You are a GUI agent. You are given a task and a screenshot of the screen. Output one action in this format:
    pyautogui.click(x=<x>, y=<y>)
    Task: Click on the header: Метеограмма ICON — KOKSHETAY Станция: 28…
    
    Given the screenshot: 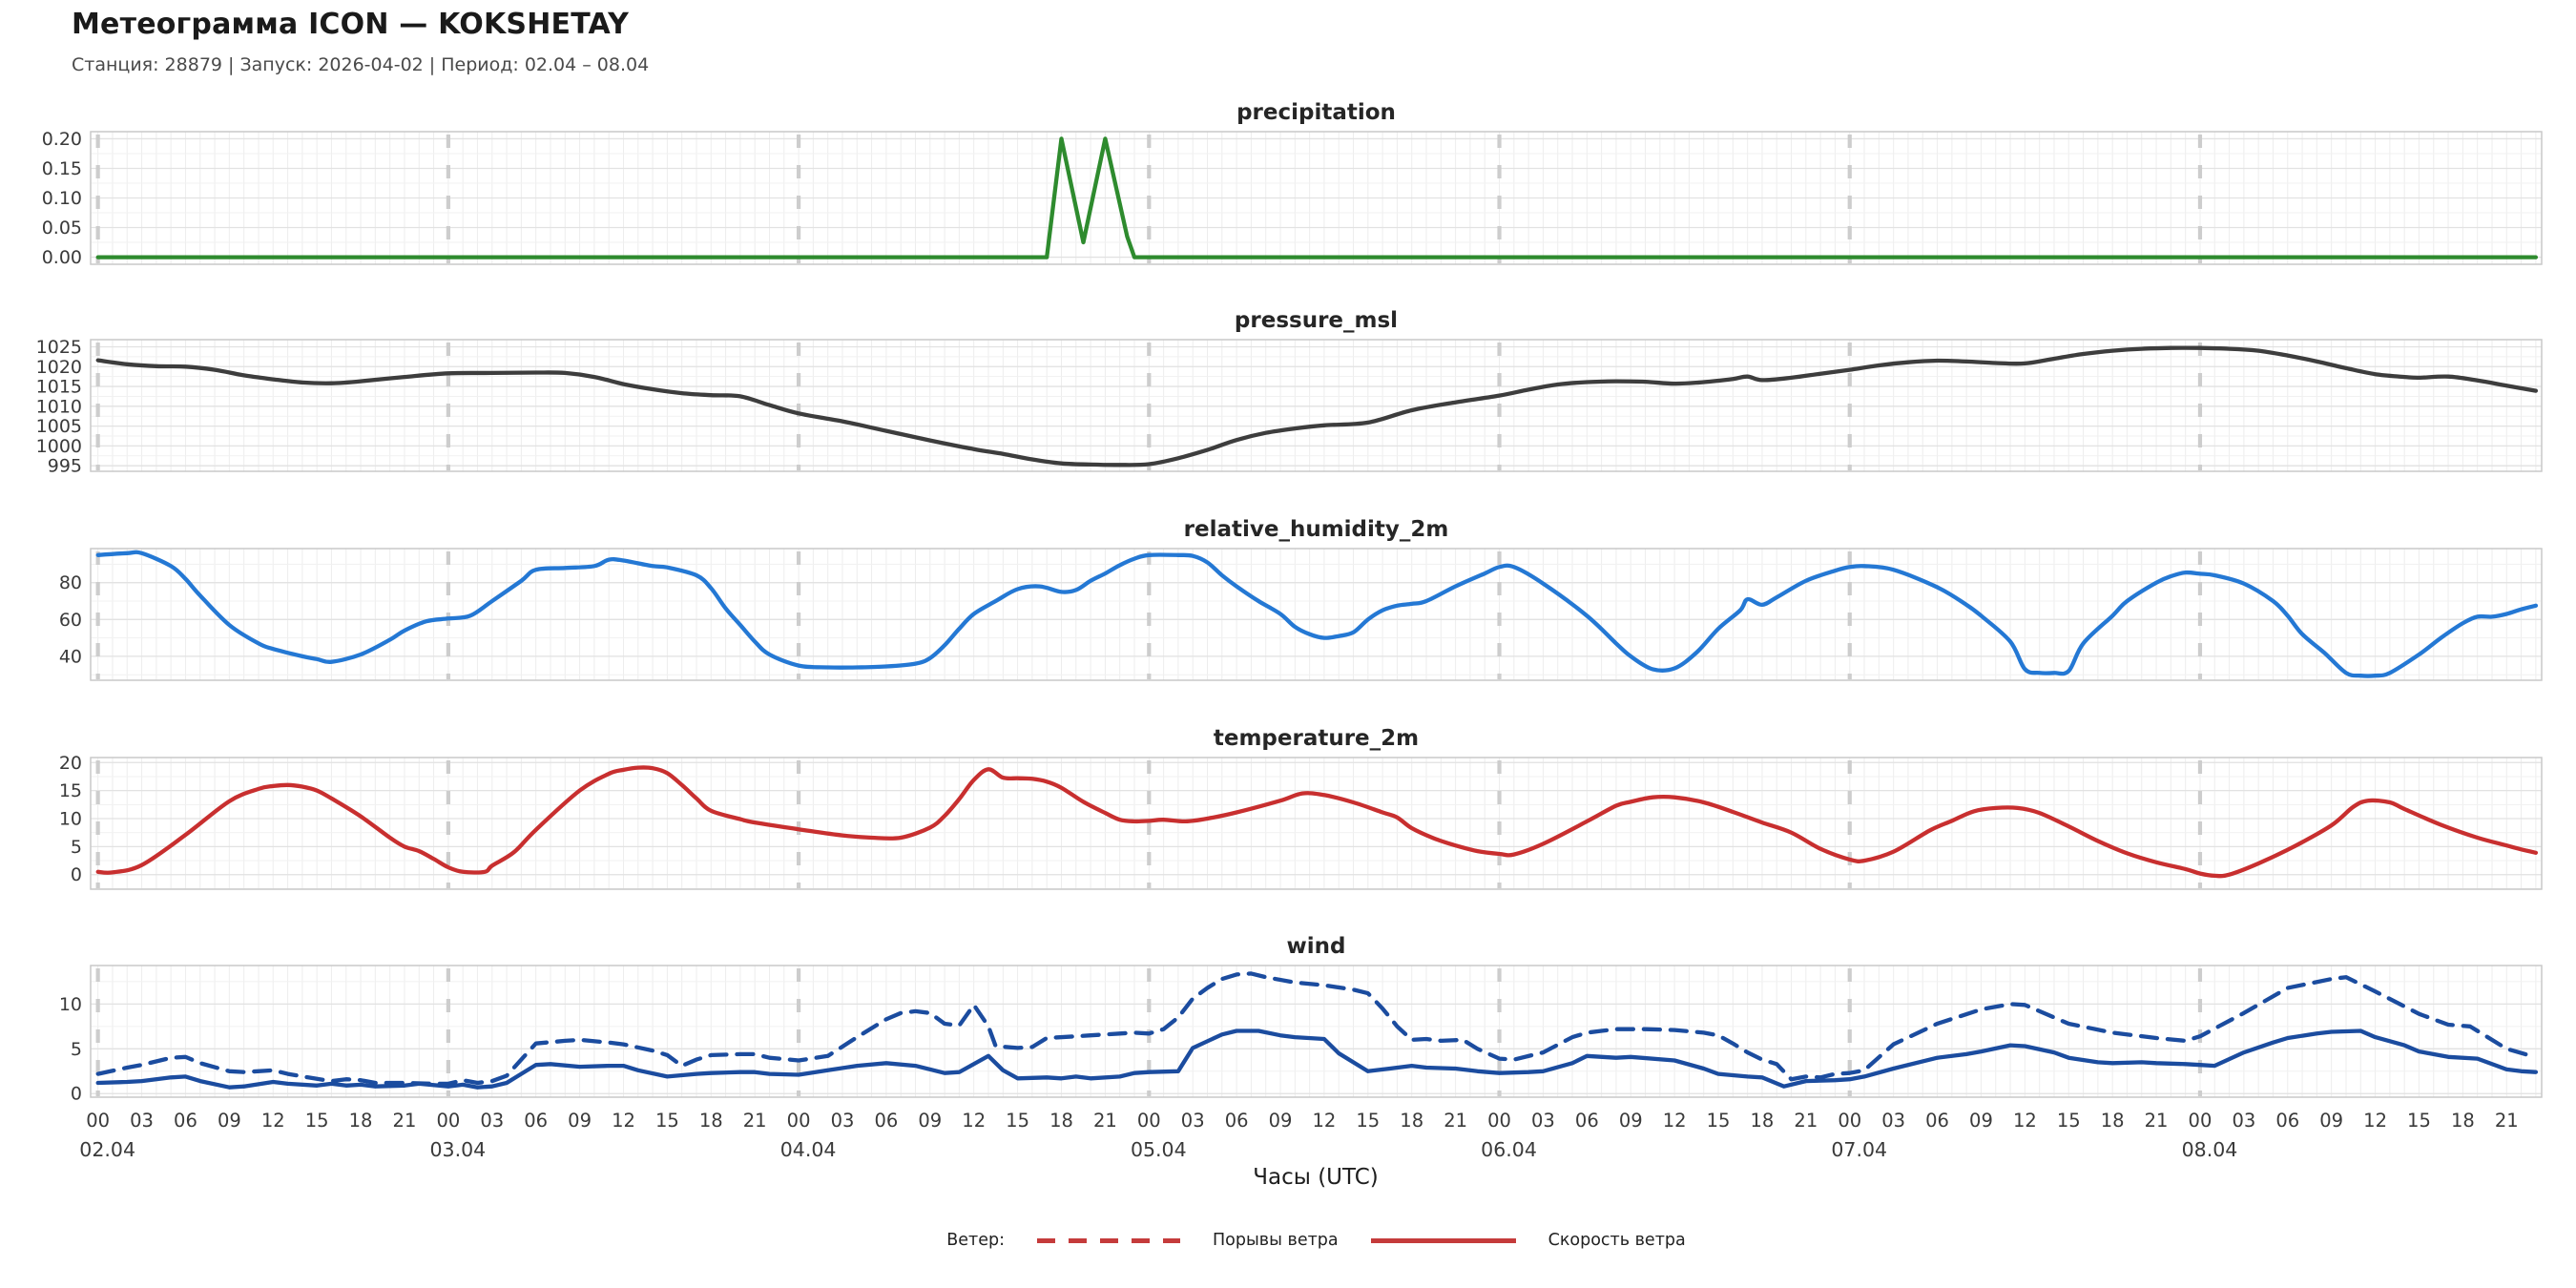 What is the action you would take?
    pyautogui.click(x=360, y=41)
    